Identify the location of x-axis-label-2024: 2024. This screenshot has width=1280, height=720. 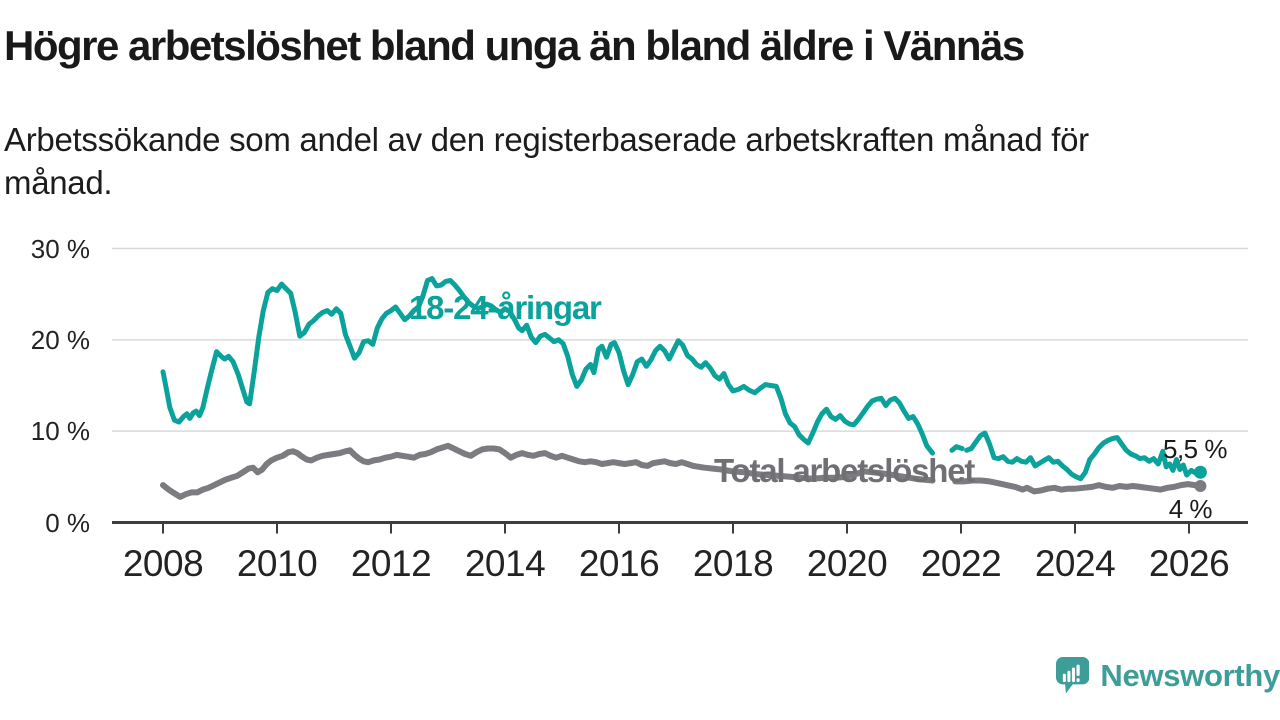
(1075, 563).